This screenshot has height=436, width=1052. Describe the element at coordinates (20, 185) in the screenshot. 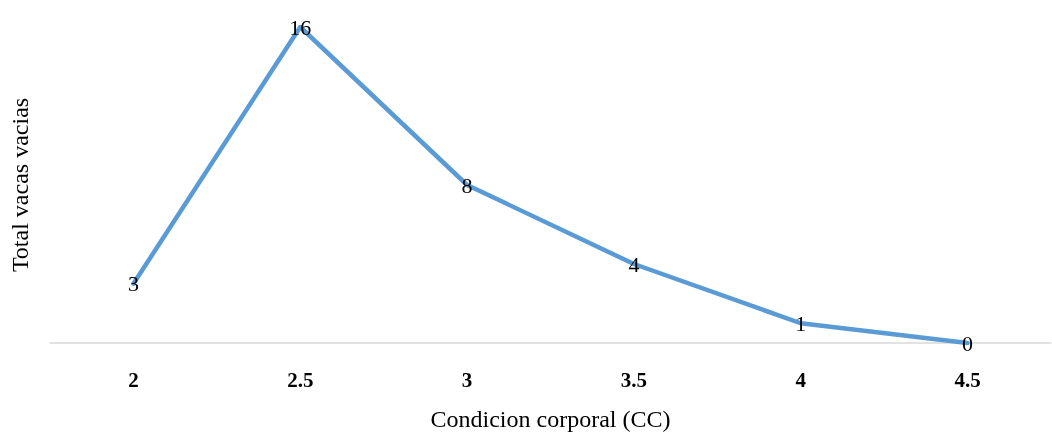

I see `y-axis-title: Total vacas vacias` at that location.